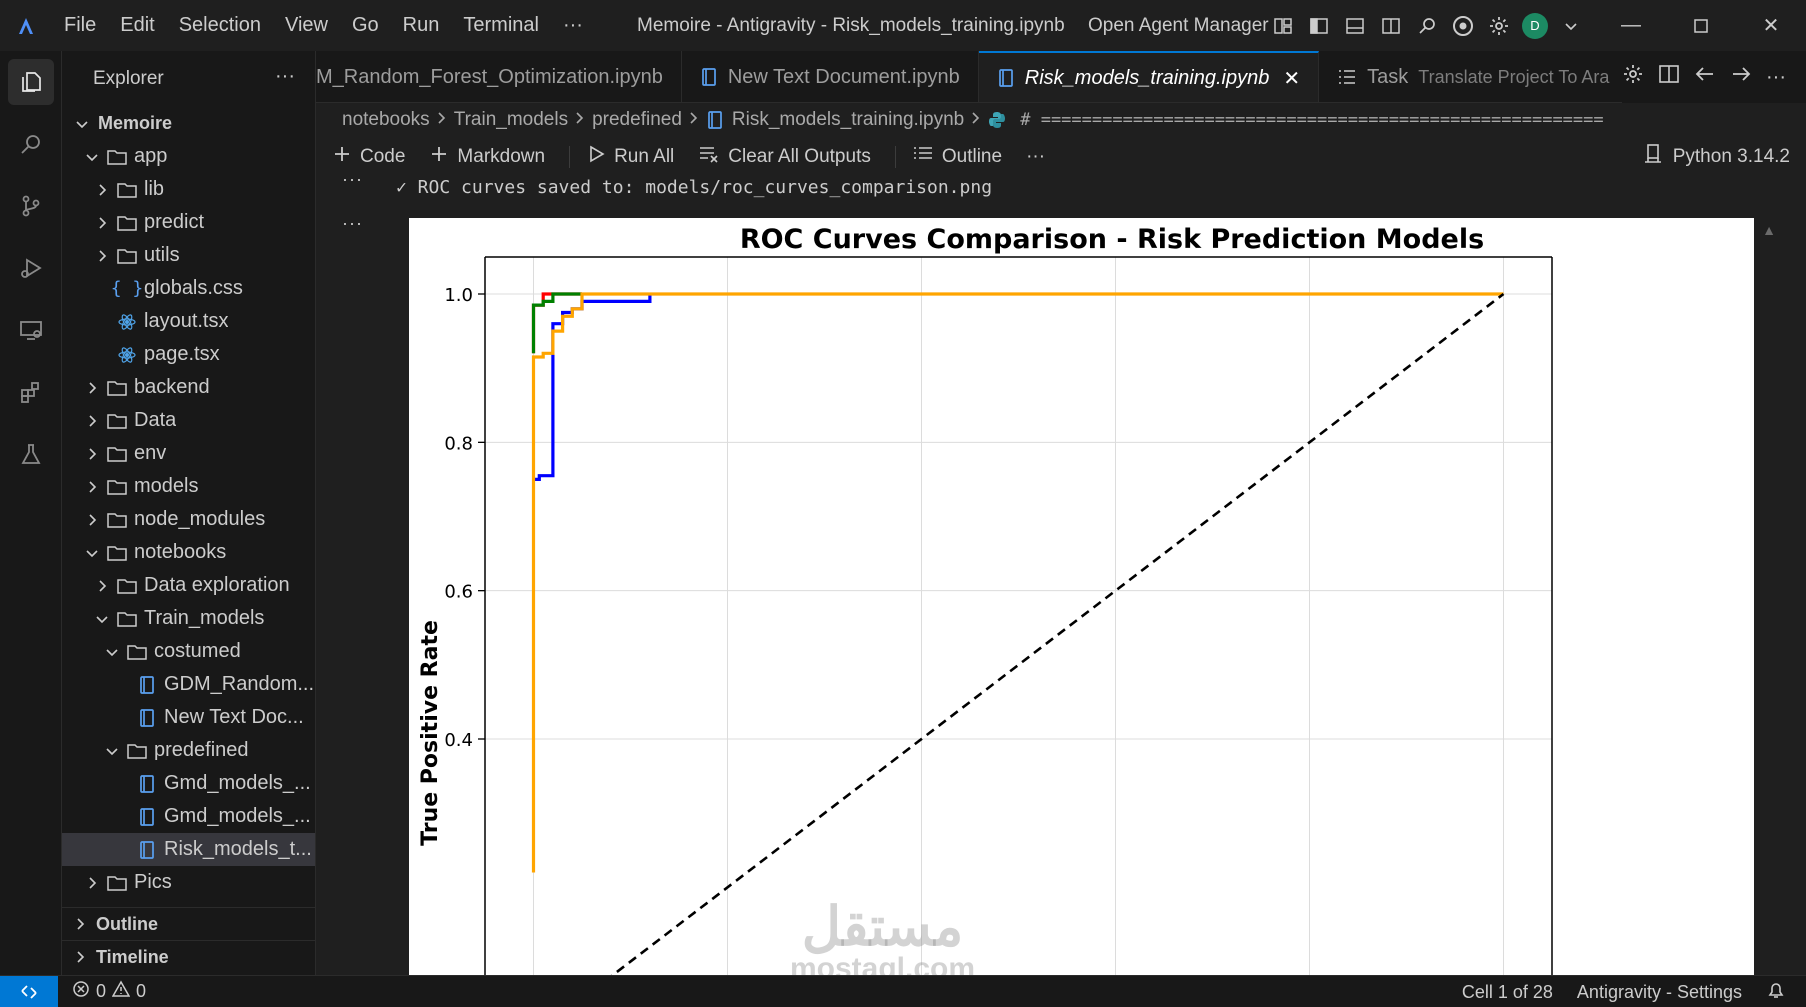 Image resolution: width=1806 pixels, height=1007 pixels. What do you see at coordinates (1571, 26) in the screenshot?
I see `account-chevron-down-icon` at bounding box center [1571, 26].